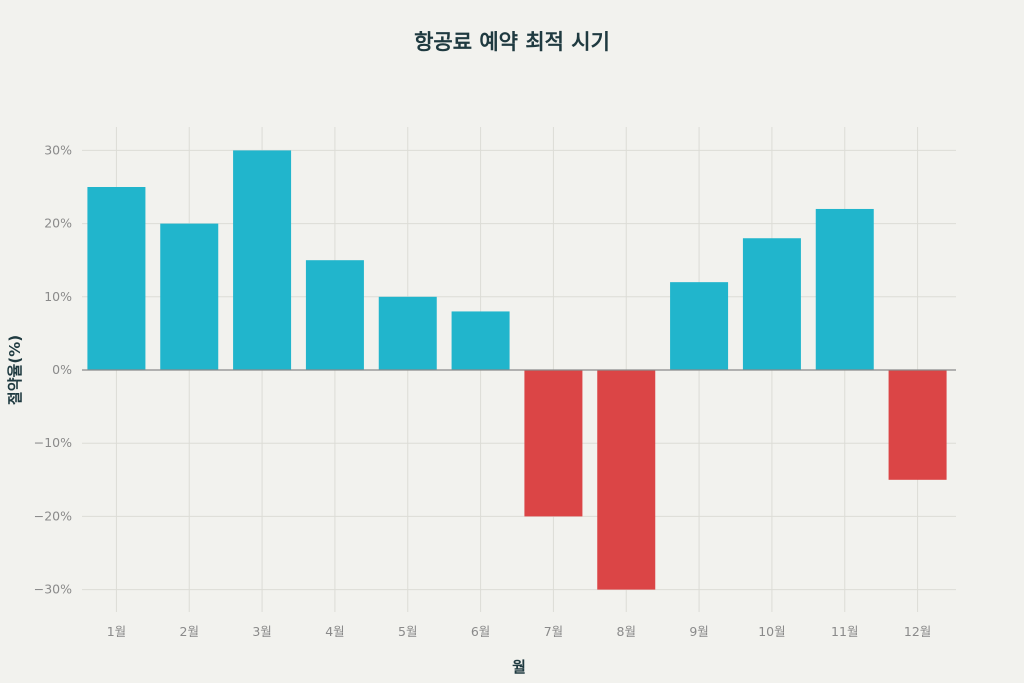  I want to click on bar-7월, so click(553, 443).